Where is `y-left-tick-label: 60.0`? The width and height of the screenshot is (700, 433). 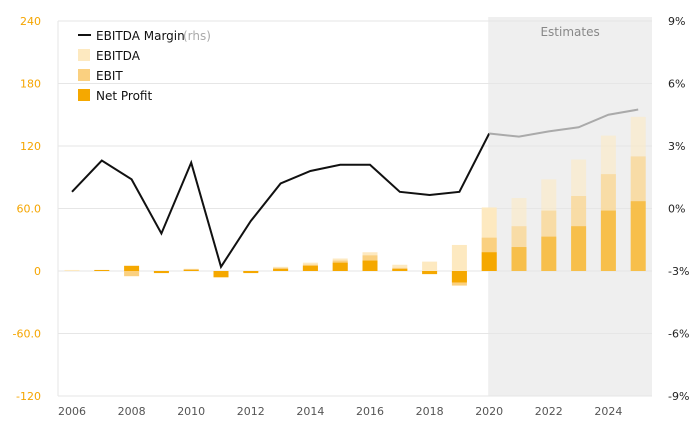 y-left-tick-label: 60.0 is located at coordinates (29, 209).